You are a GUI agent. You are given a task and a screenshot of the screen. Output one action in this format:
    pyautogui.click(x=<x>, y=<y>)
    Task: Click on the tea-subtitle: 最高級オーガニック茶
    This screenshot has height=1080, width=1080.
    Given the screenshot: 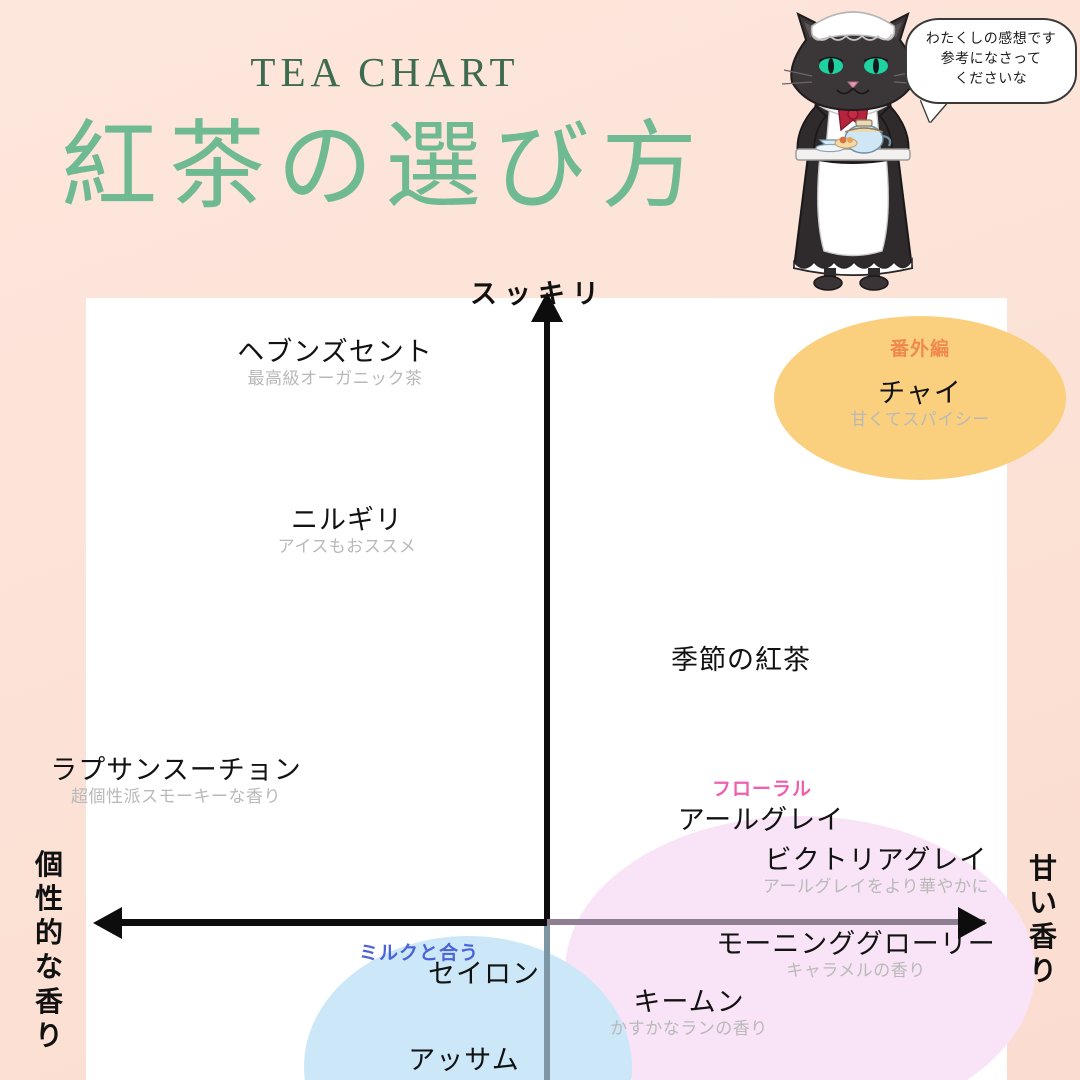 What is the action you would take?
    pyautogui.click(x=335, y=379)
    